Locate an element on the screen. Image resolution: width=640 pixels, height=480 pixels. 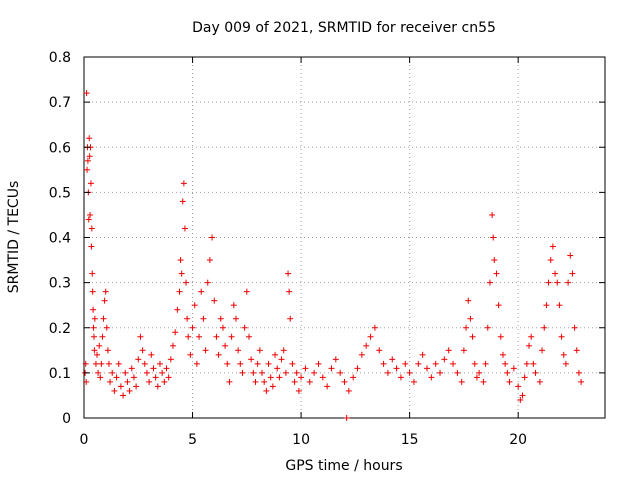
x-tick-label: 5 is located at coordinates (192, 440).